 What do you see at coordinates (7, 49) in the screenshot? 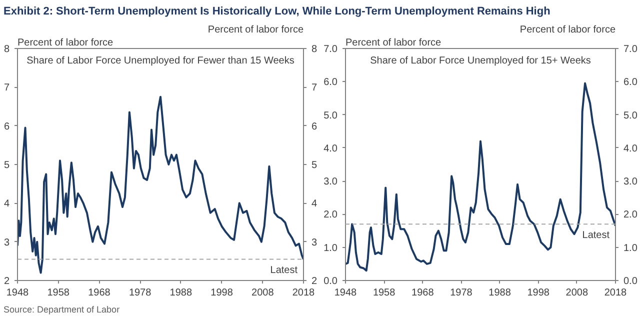
I see `y-tick-label: 8` at bounding box center [7, 49].